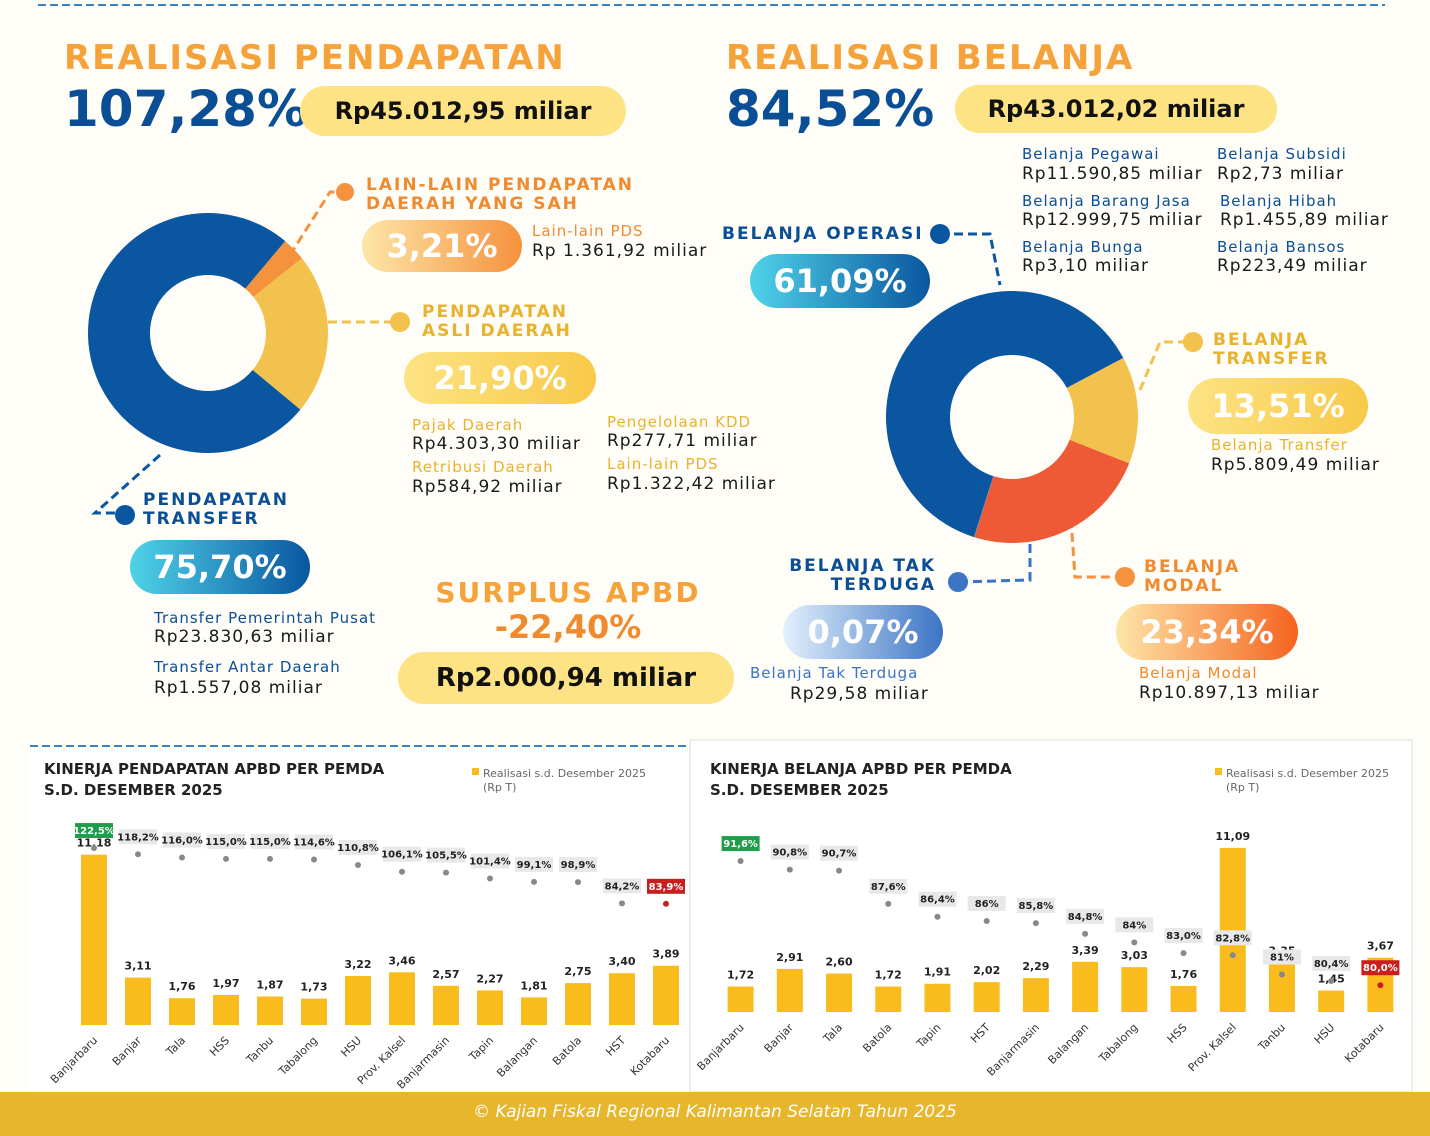  Describe the element at coordinates (269, 985) in the screenshot. I see `bar-label: 1,87` at that location.